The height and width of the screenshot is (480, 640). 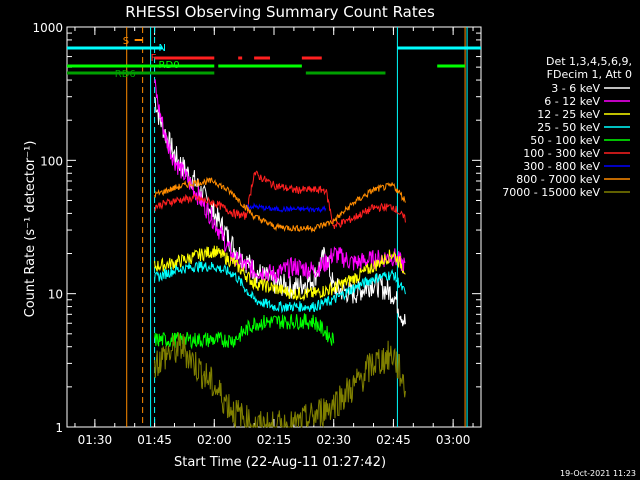 What do you see at coordinates (169, 65) in the screenshot?
I see `flag-RD0-label: RD0` at bounding box center [169, 65].